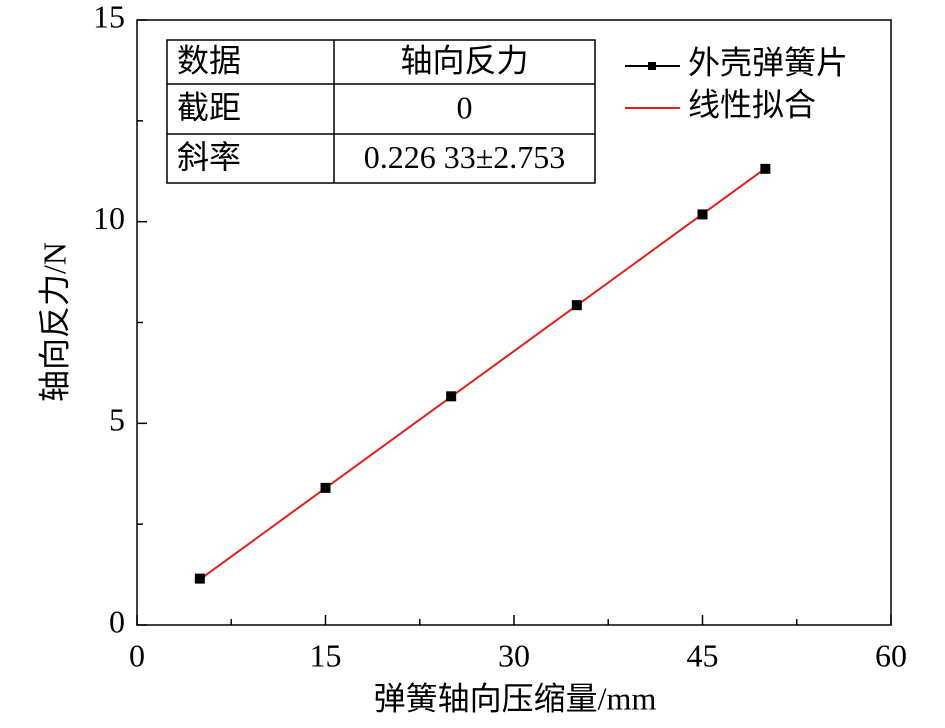 The image size is (945, 728). I want to click on table-cell: 截距, so click(209, 107).